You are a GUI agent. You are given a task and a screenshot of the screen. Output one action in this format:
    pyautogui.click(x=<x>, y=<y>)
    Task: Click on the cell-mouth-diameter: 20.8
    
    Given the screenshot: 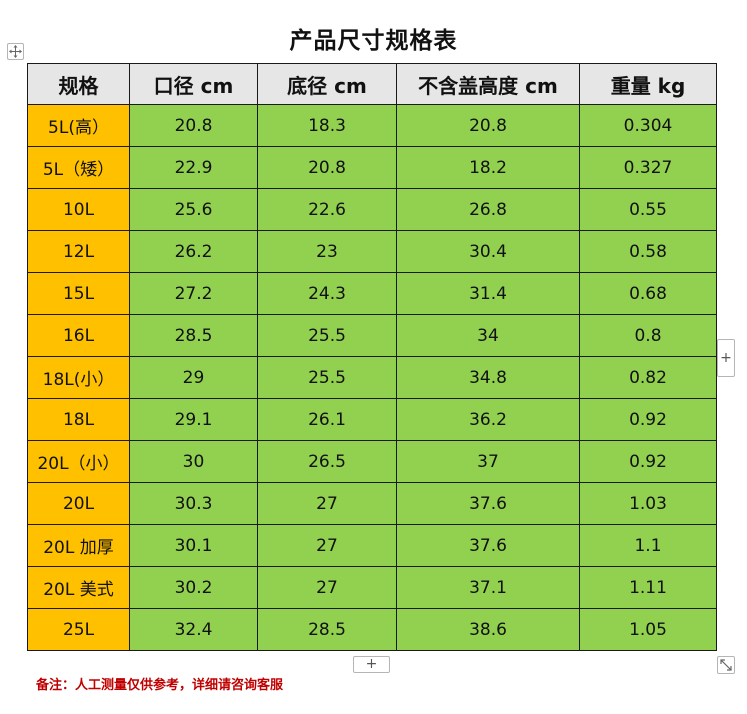 What is the action you would take?
    pyautogui.click(x=193, y=125)
    